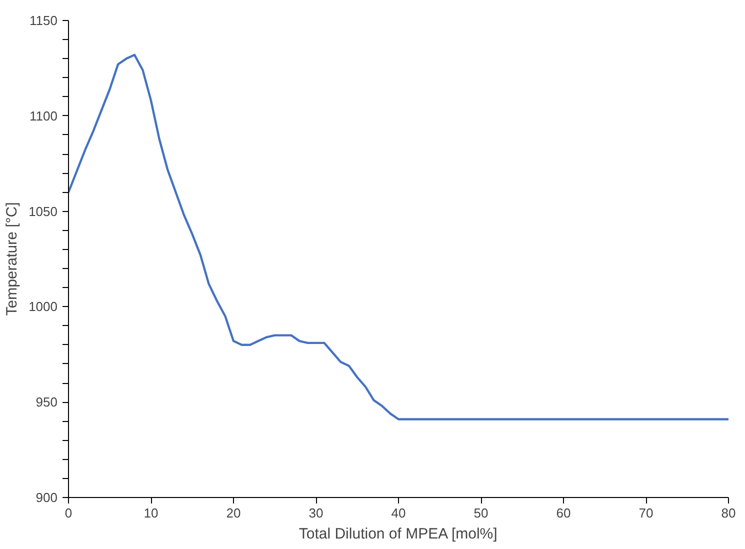 The image size is (745, 549). What do you see at coordinates (481, 513) in the screenshot?
I see `x-tick-label: 50` at bounding box center [481, 513].